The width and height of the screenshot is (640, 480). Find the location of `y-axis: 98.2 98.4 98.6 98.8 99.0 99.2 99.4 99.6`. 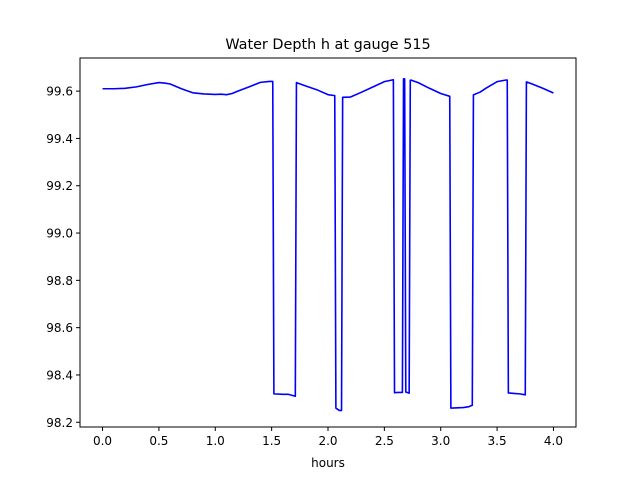

y-axis: 98.2 98.4 98.6 98.8 99.0 99.2 99.4 99.6 is located at coordinates (63, 257).